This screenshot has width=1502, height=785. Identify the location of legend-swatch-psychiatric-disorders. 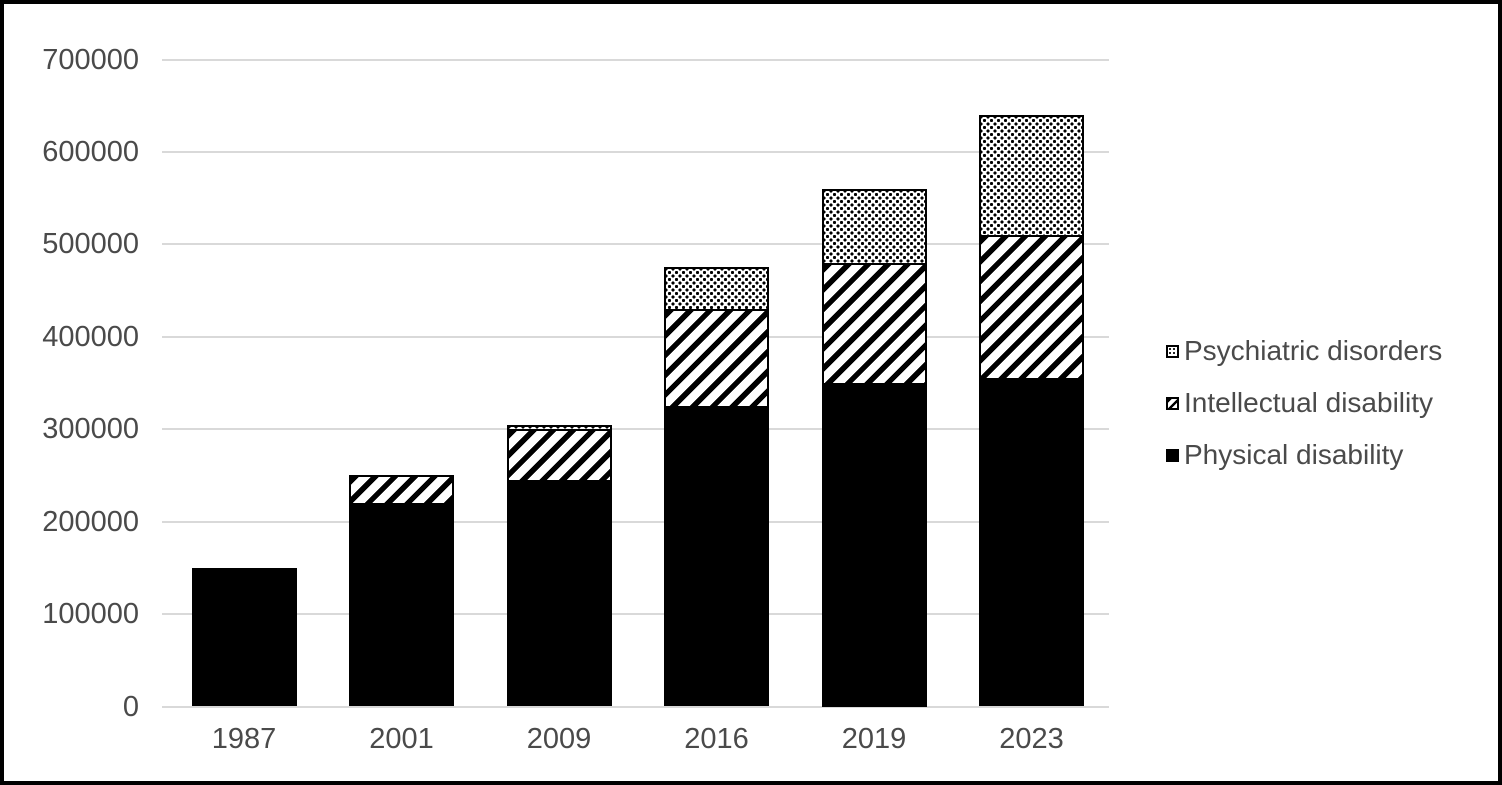
(1172, 351).